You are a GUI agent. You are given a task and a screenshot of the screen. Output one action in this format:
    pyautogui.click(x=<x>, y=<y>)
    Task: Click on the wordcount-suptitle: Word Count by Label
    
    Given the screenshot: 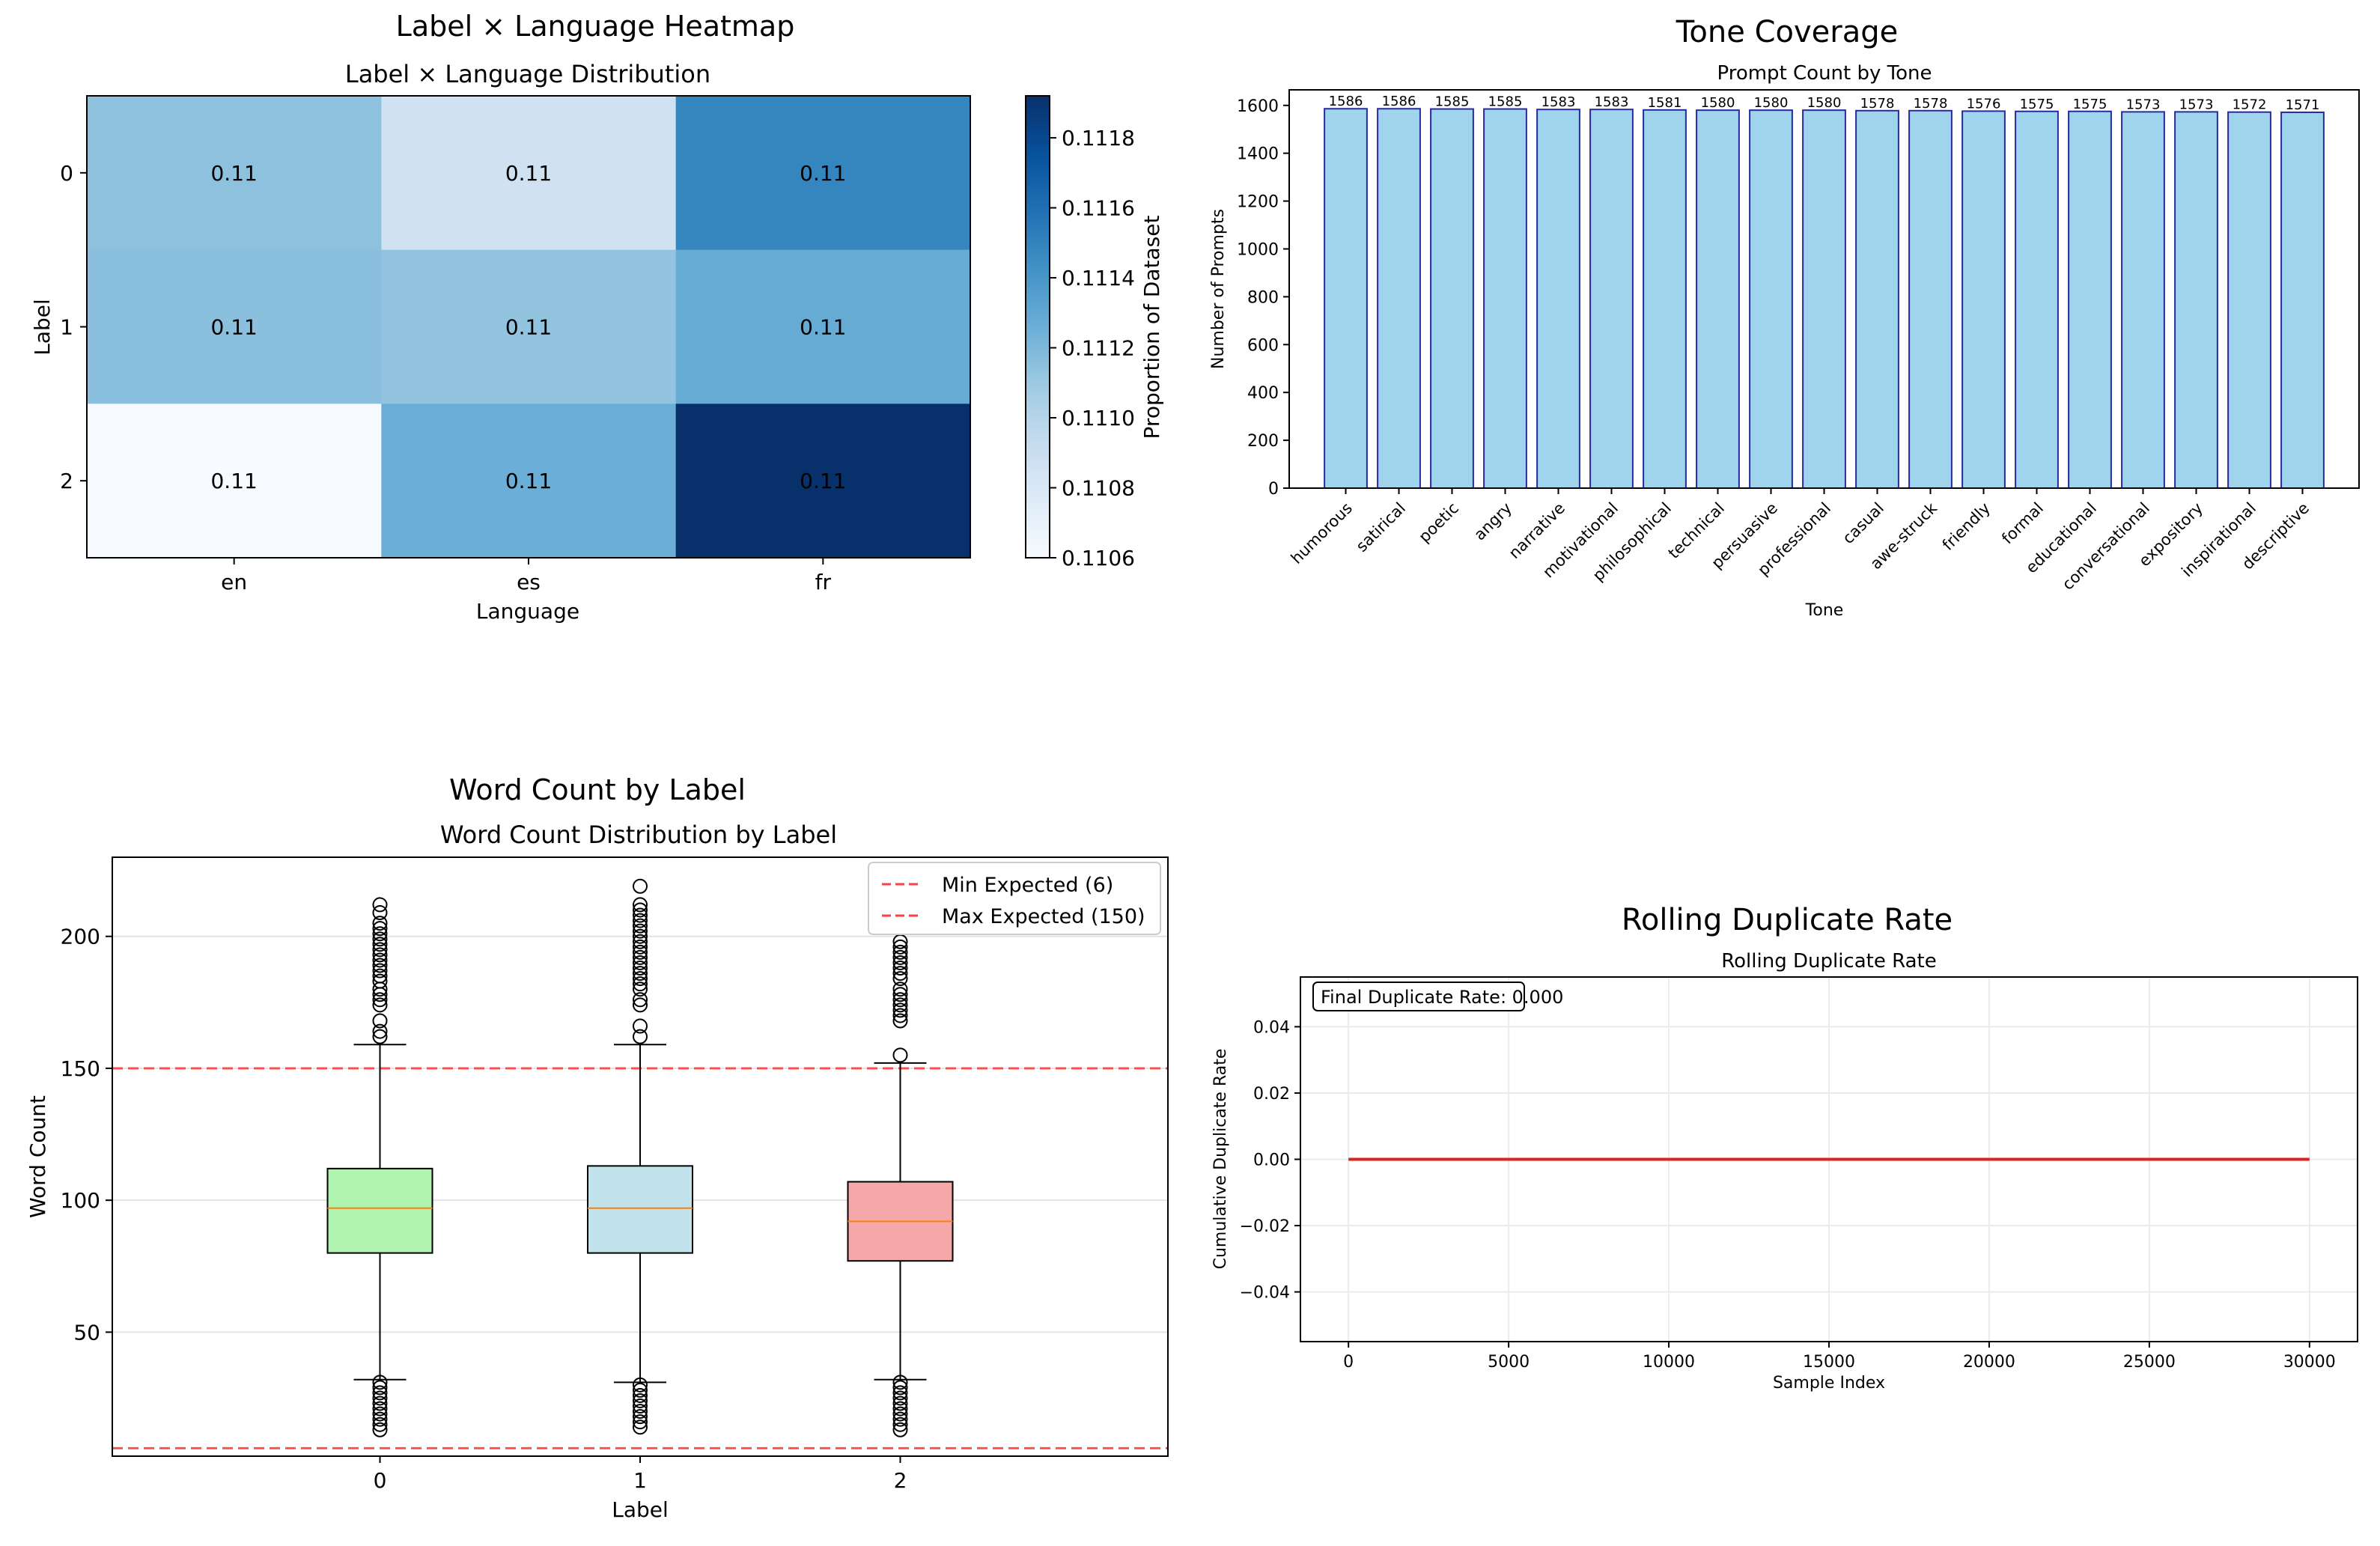 What is the action you would take?
    pyautogui.click(x=597, y=789)
    